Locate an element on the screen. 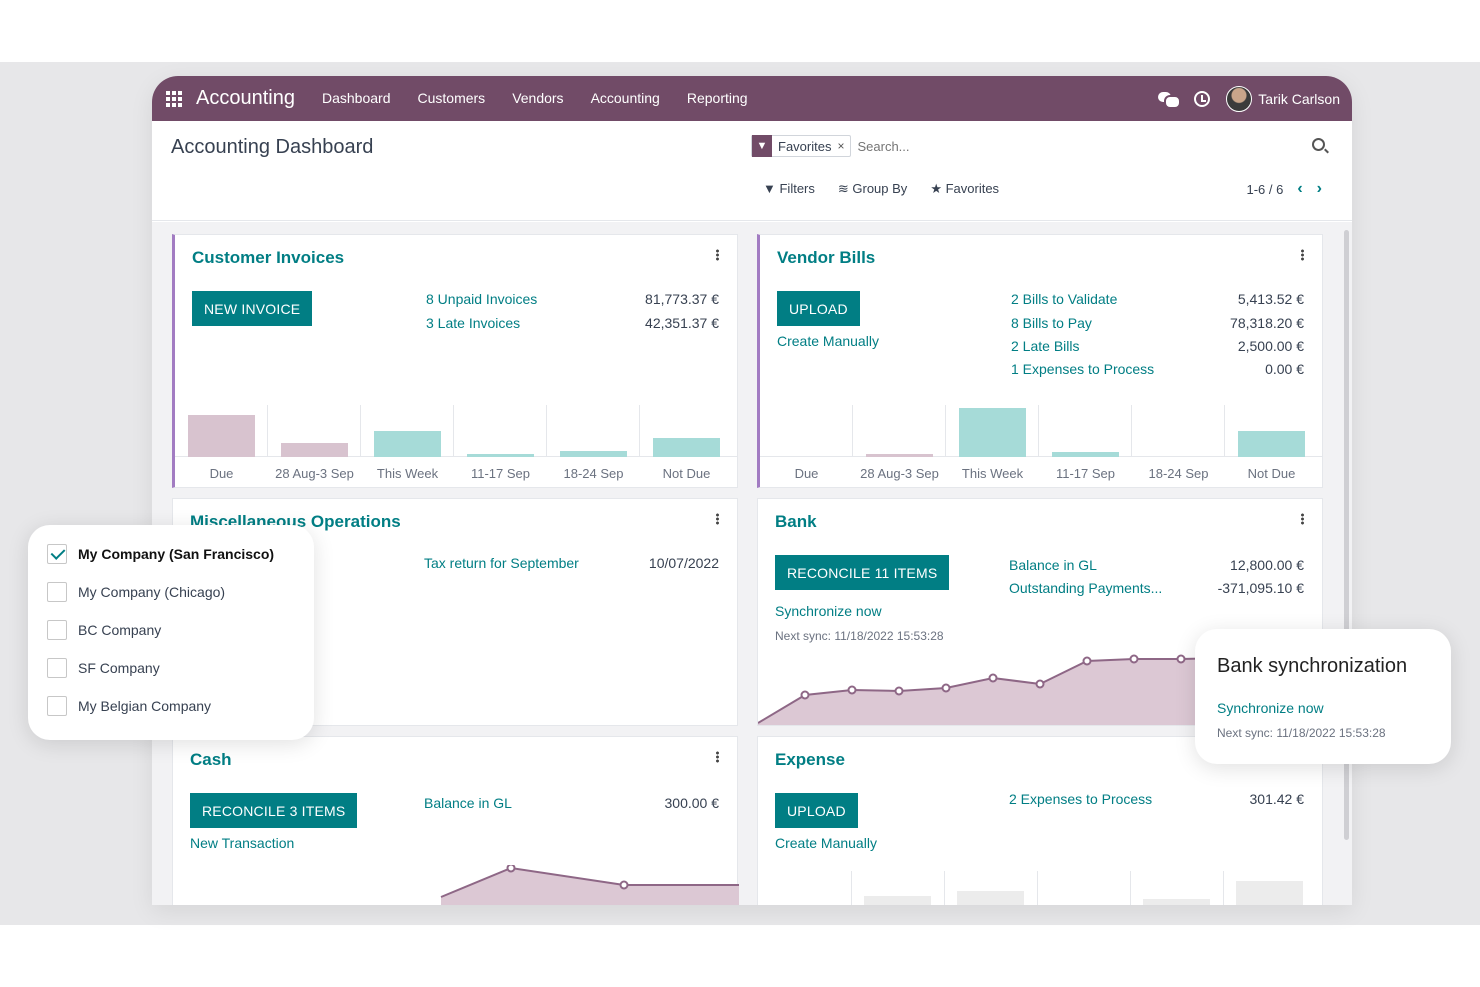 This screenshot has height=987, width=1480. facet-label: Favorites is located at coordinates (805, 146).